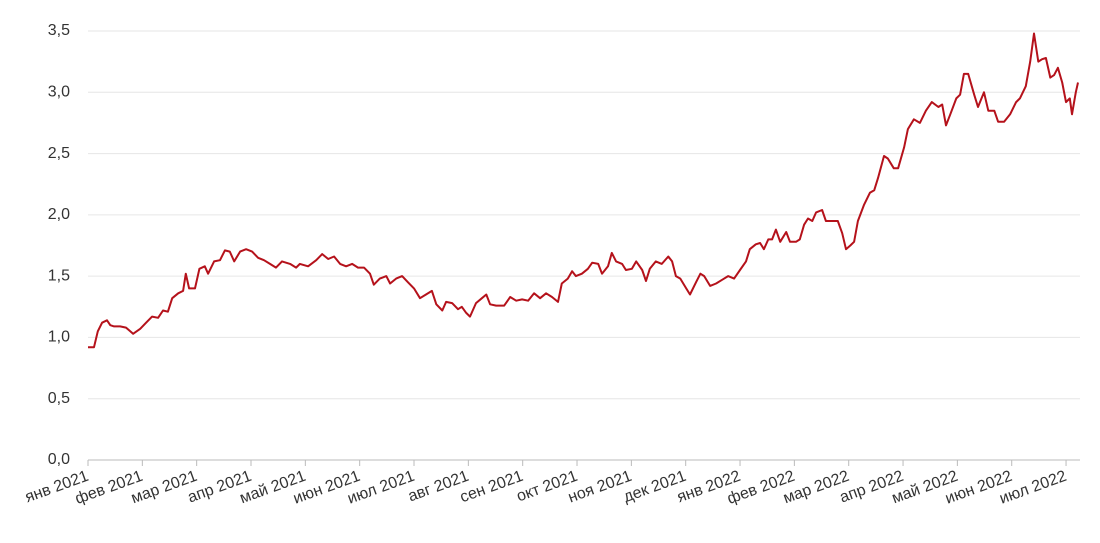  I want to click on y-tick-label: 1,5, so click(59, 275).